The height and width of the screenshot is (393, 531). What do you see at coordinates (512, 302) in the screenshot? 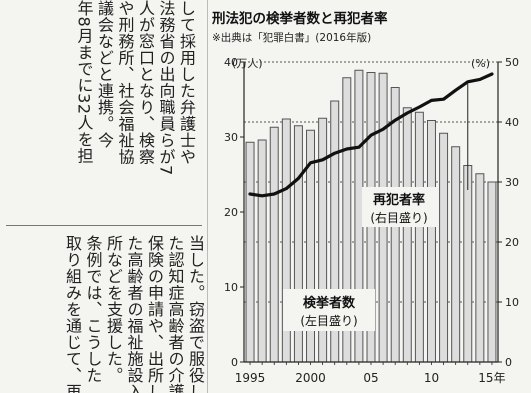
I see `right-tick-label: 10` at bounding box center [512, 302].